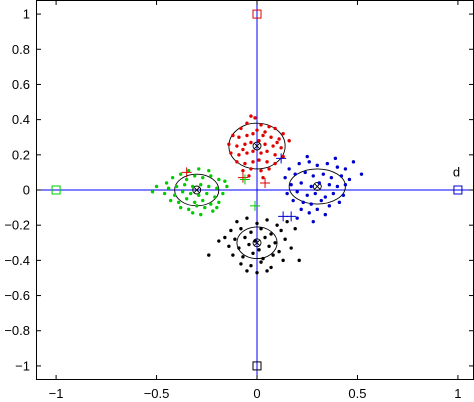  What do you see at coordinates (21, 154) in the screenshot?
I see `y-tick-label: 0.2` at bounding box center [21, 154].